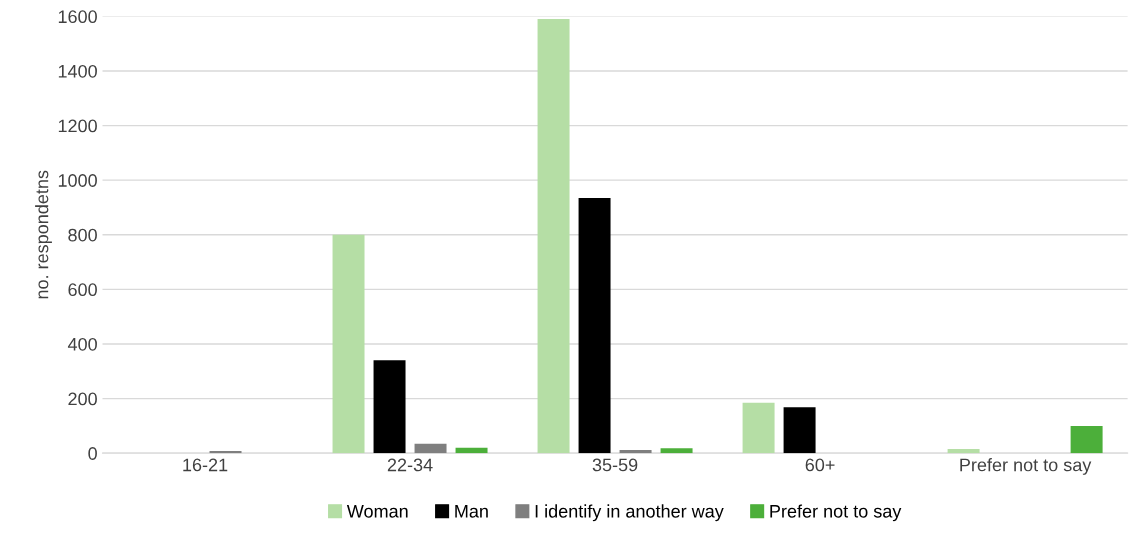 The width and height of the screenshot is (1139, 546). I want to click on y-tick-label: 600, so click(82, 290).